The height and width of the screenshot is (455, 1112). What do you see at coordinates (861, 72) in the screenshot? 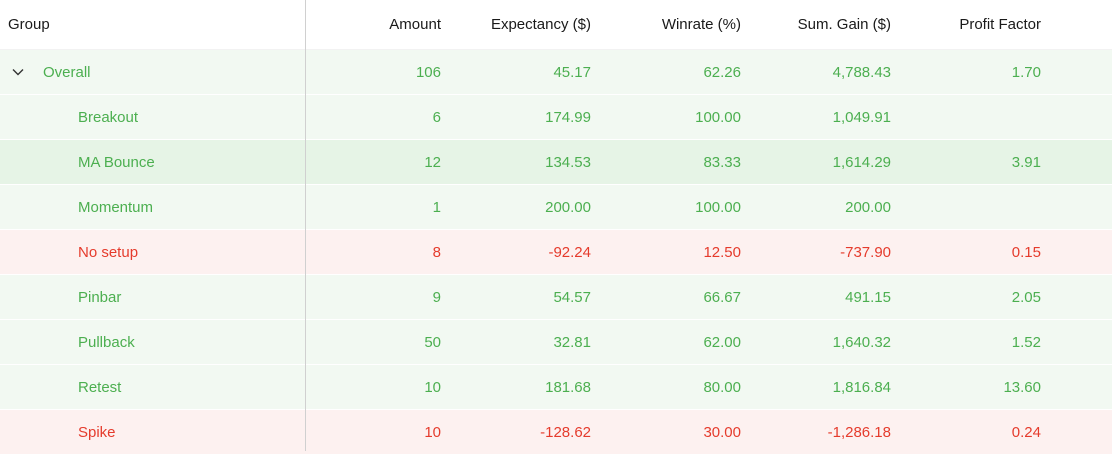
I see `overall-sum-gain: 4,788.43` at bounding box center [861, 72].